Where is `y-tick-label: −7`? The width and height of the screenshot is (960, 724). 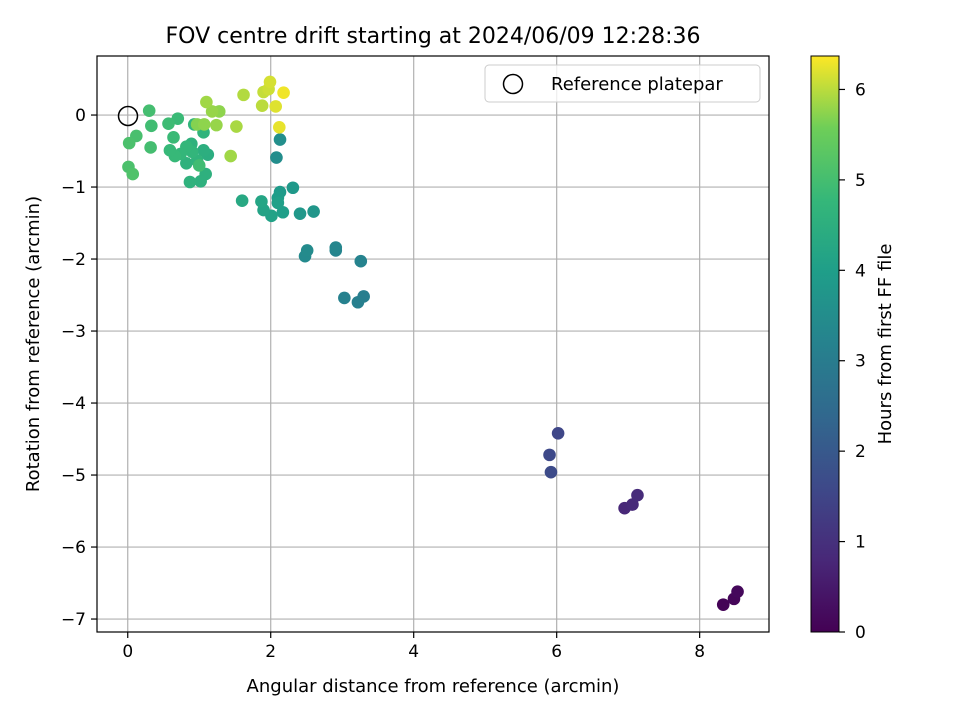 y-tick-label: −7 is located at coordinates (73, 620).